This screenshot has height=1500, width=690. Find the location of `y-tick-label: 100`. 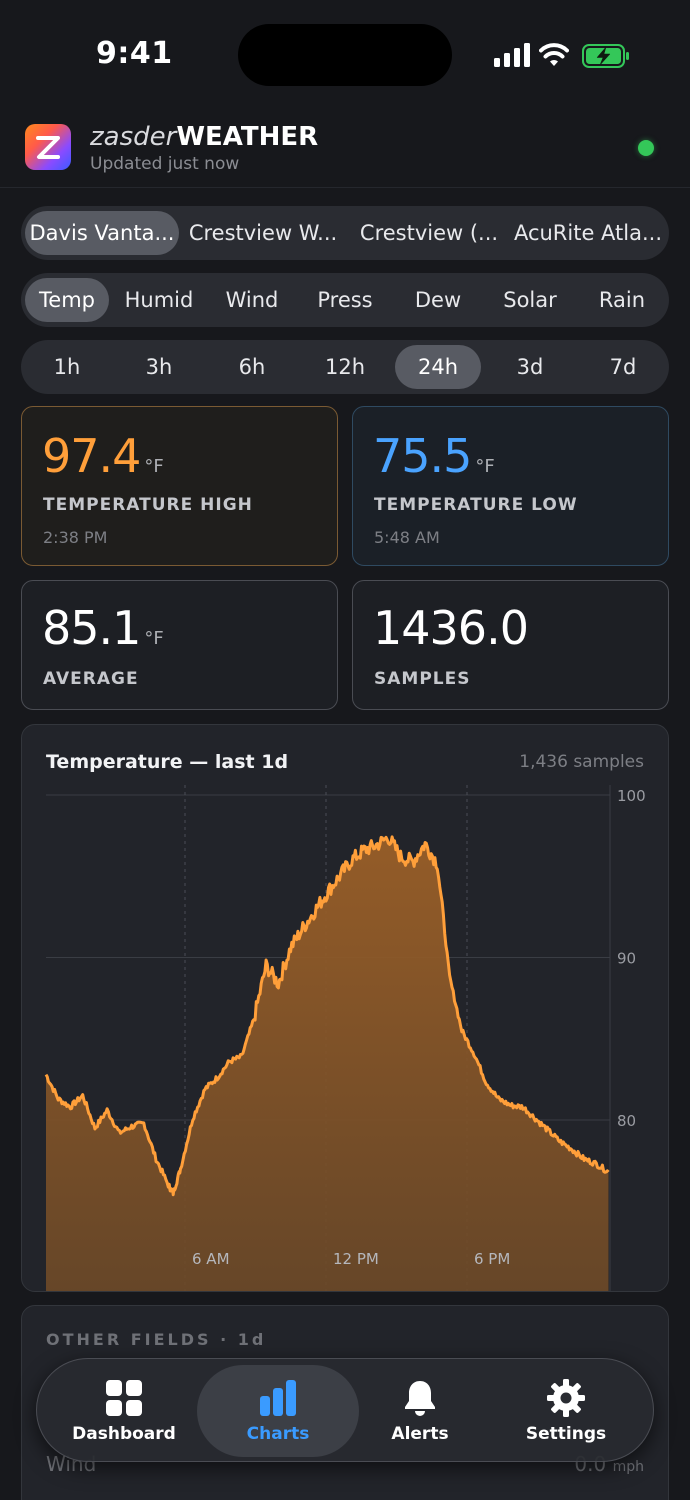

y-tick-label: 100 is located at coordinates (631, 796).